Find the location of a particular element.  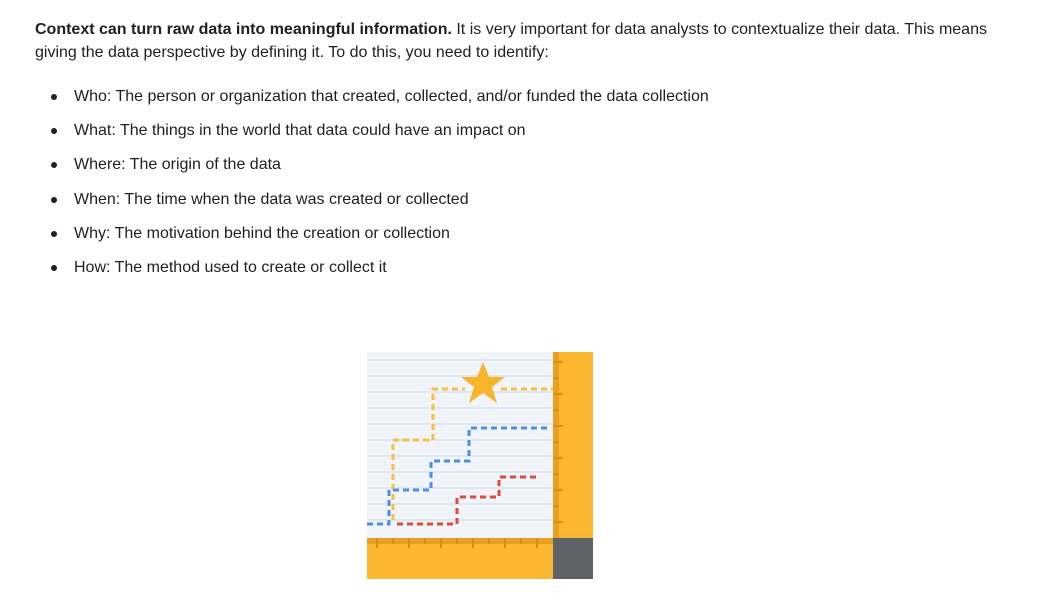

ruler-horizontal-ticks is located at coordinates (457, 543).